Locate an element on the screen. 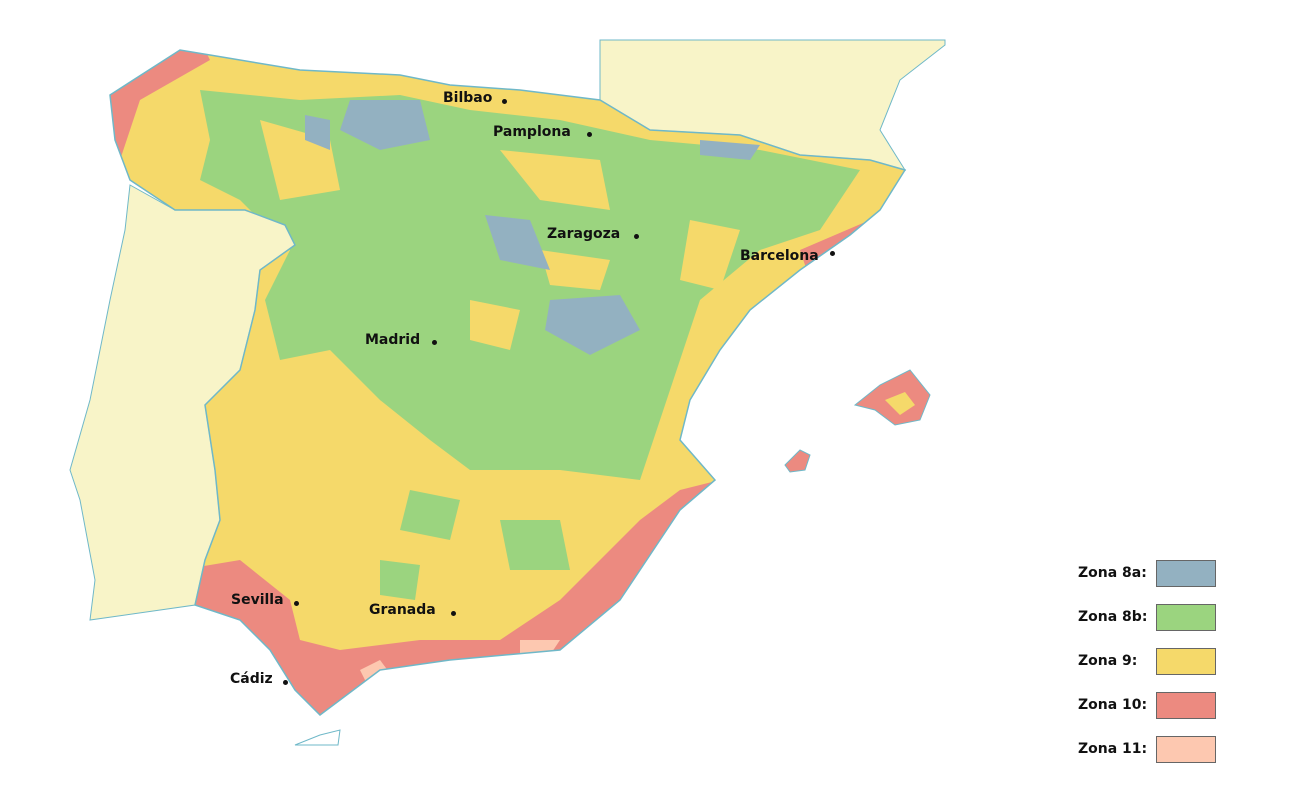  city-dot-madrid is located at coordinates (434, 342).